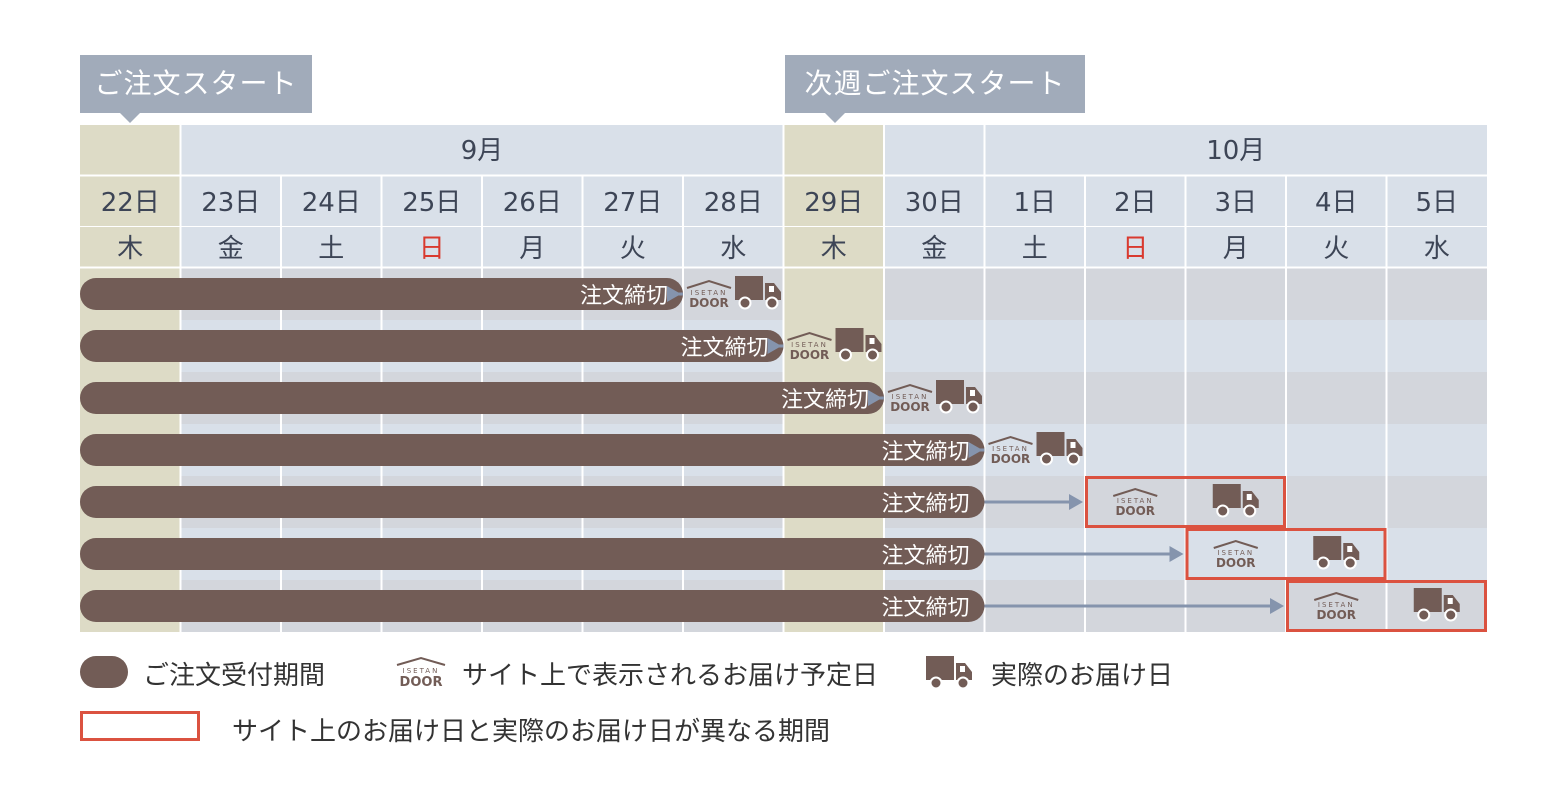 This screenshot has height=800, width=1560. What do you see at coordinates (1235, 151) in the screenshot?
I see `month-label-1: 10月` at bounding box center [1235, 151].